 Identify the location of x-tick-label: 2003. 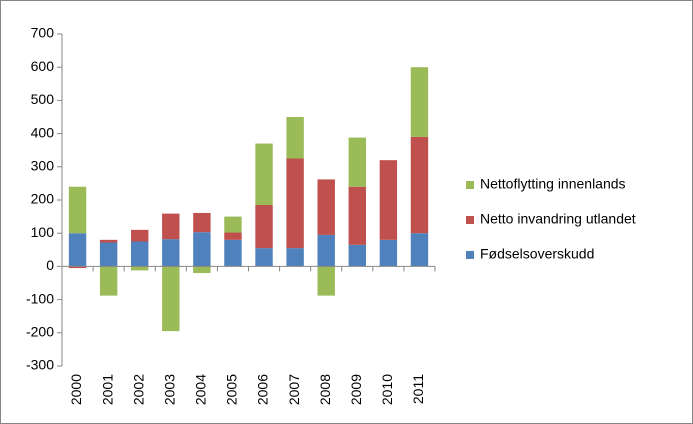
(169, 389).